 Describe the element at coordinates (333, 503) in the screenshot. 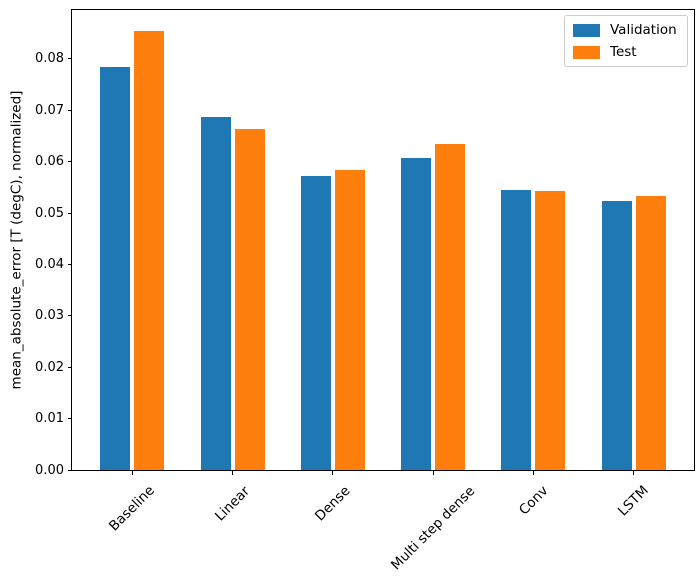

I see `x-tick-label-dense: Dense` at that location.